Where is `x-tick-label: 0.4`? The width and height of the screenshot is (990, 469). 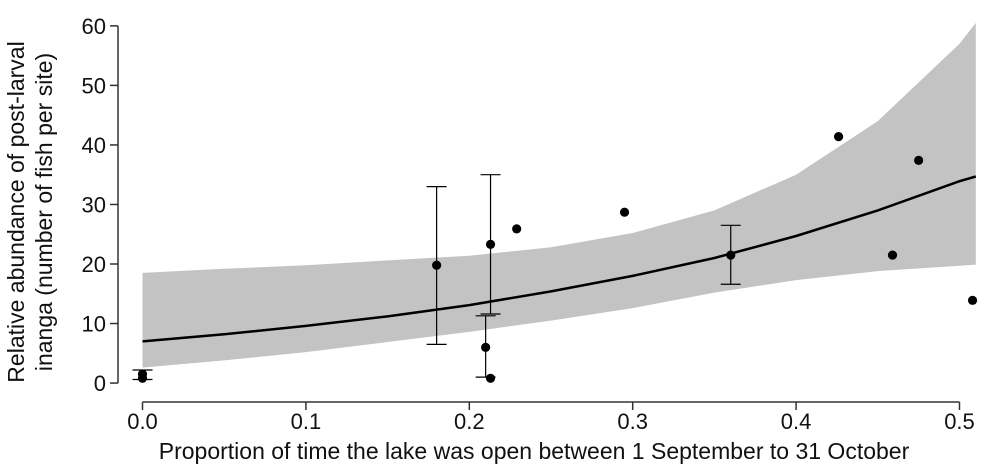 x-tick-label: 0.4 is located at coordinates (796, 421).